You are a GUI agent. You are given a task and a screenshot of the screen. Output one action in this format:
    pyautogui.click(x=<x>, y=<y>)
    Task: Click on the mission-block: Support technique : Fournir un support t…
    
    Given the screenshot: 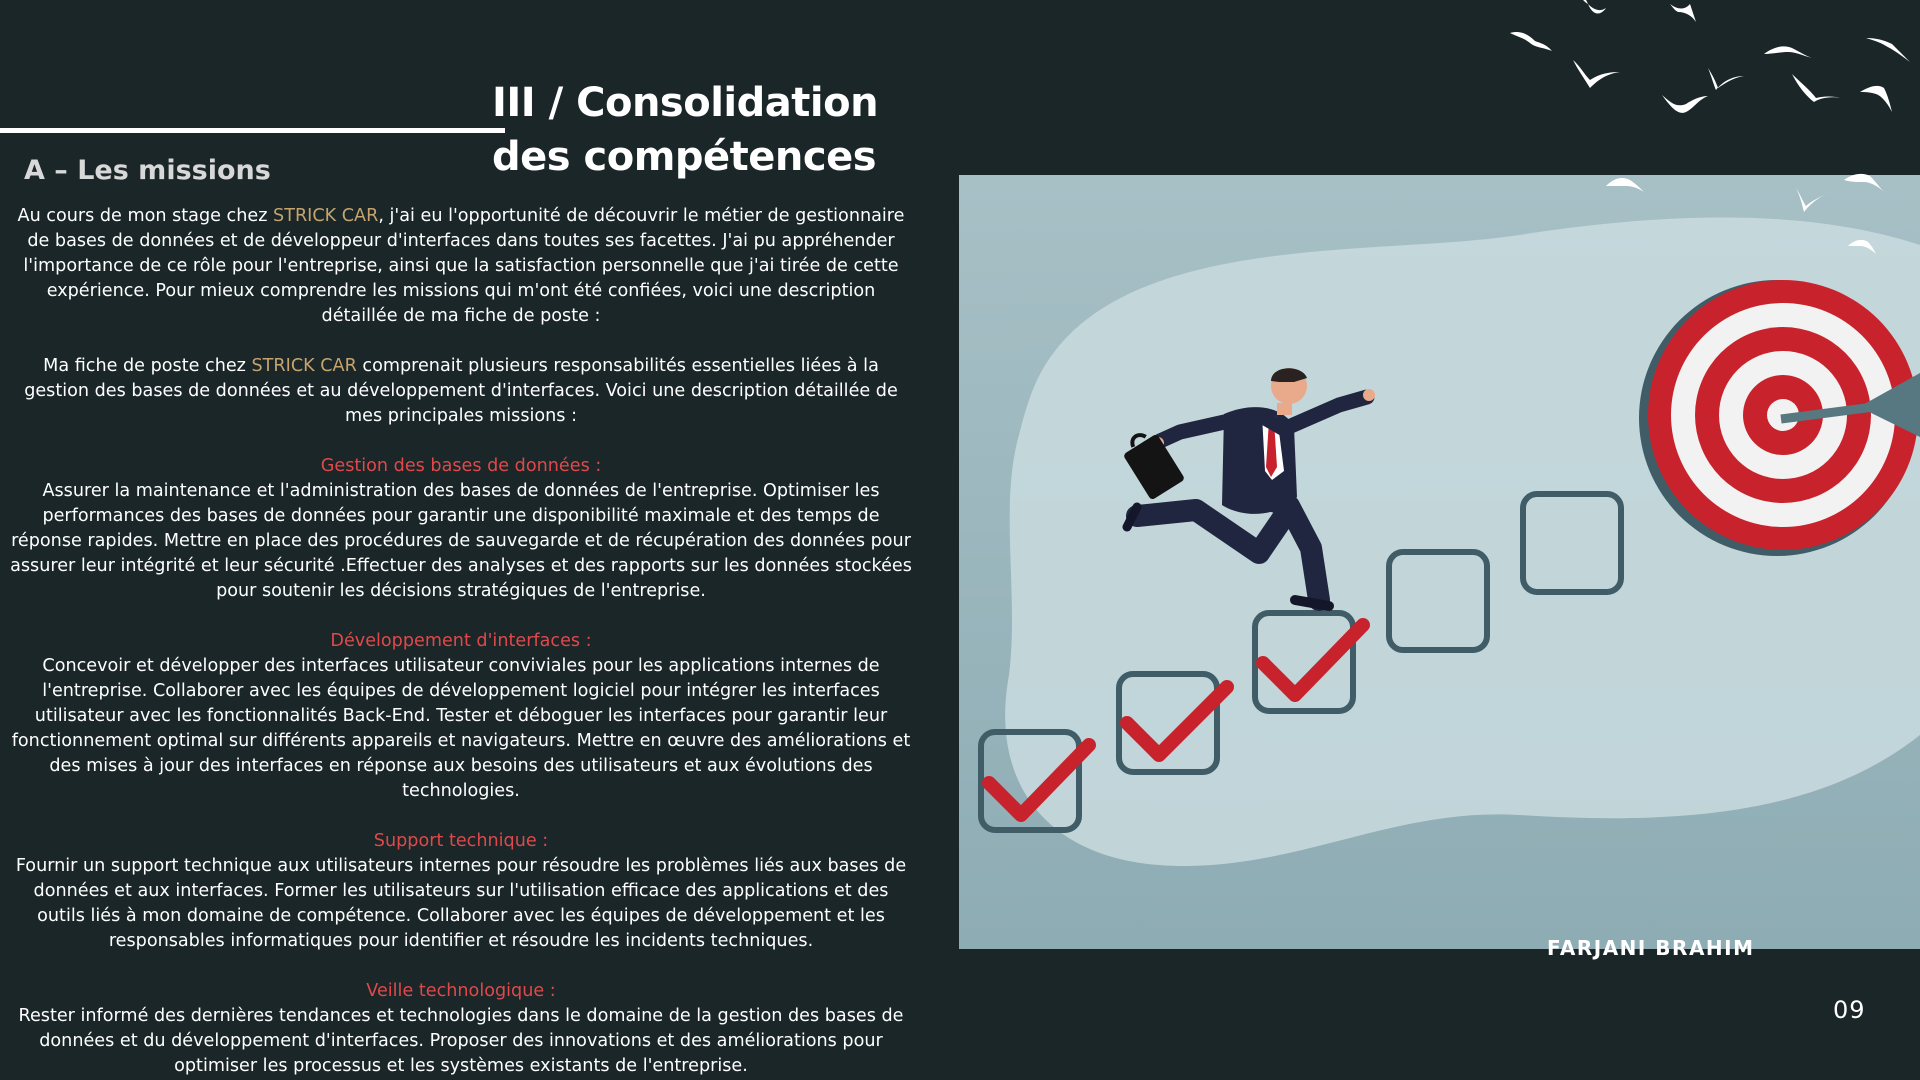 What is the action you would take?
    pyautogui.click(x=461, y=891)
    